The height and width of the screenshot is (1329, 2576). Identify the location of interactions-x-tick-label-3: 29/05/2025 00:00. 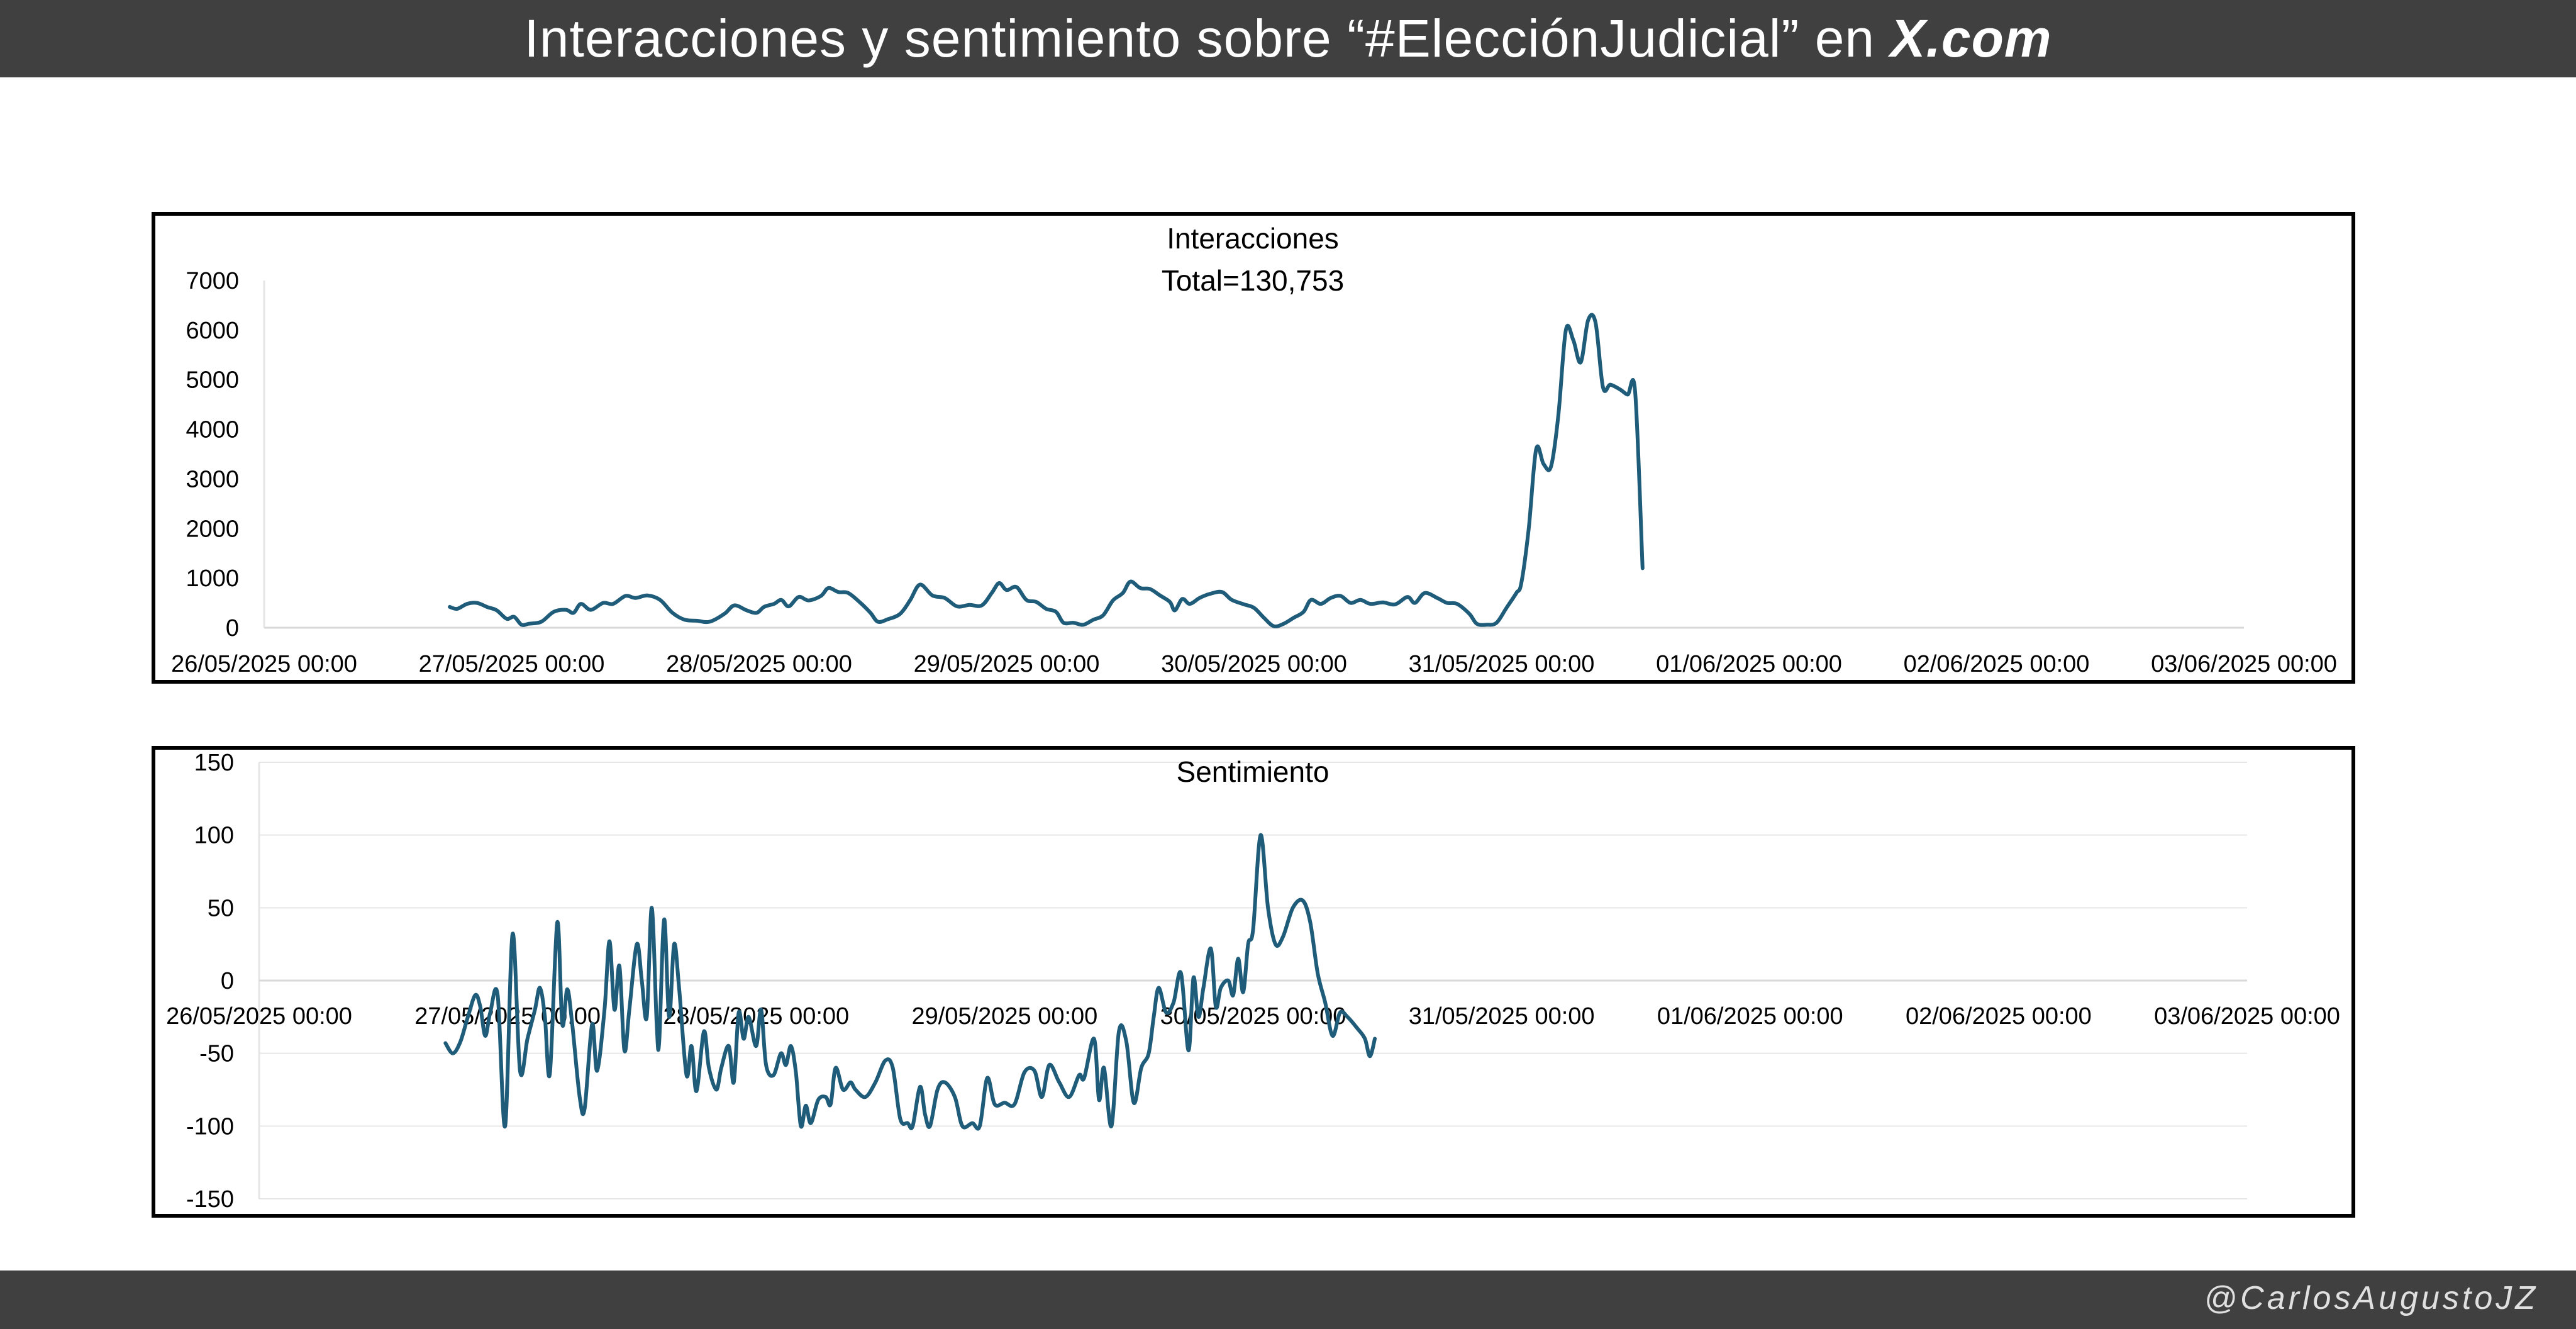
(1007, 664).